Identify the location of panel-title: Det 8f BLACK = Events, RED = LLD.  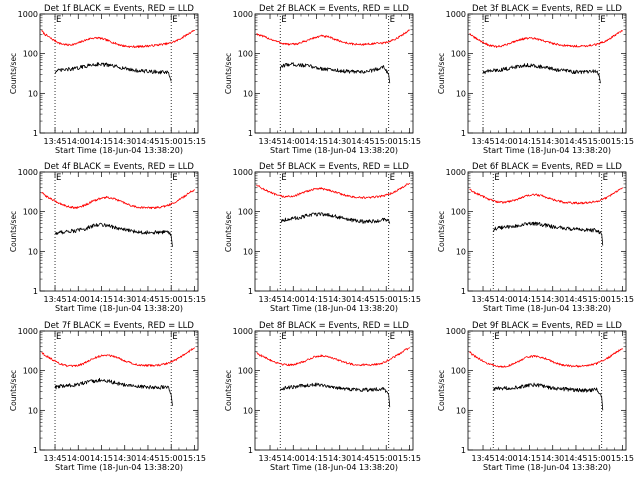
(334, 326).